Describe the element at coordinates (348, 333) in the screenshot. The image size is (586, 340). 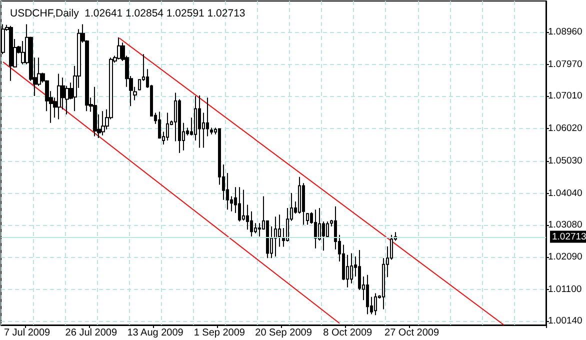
I see `x-tick-label: 8 Oct 2009` at that location.